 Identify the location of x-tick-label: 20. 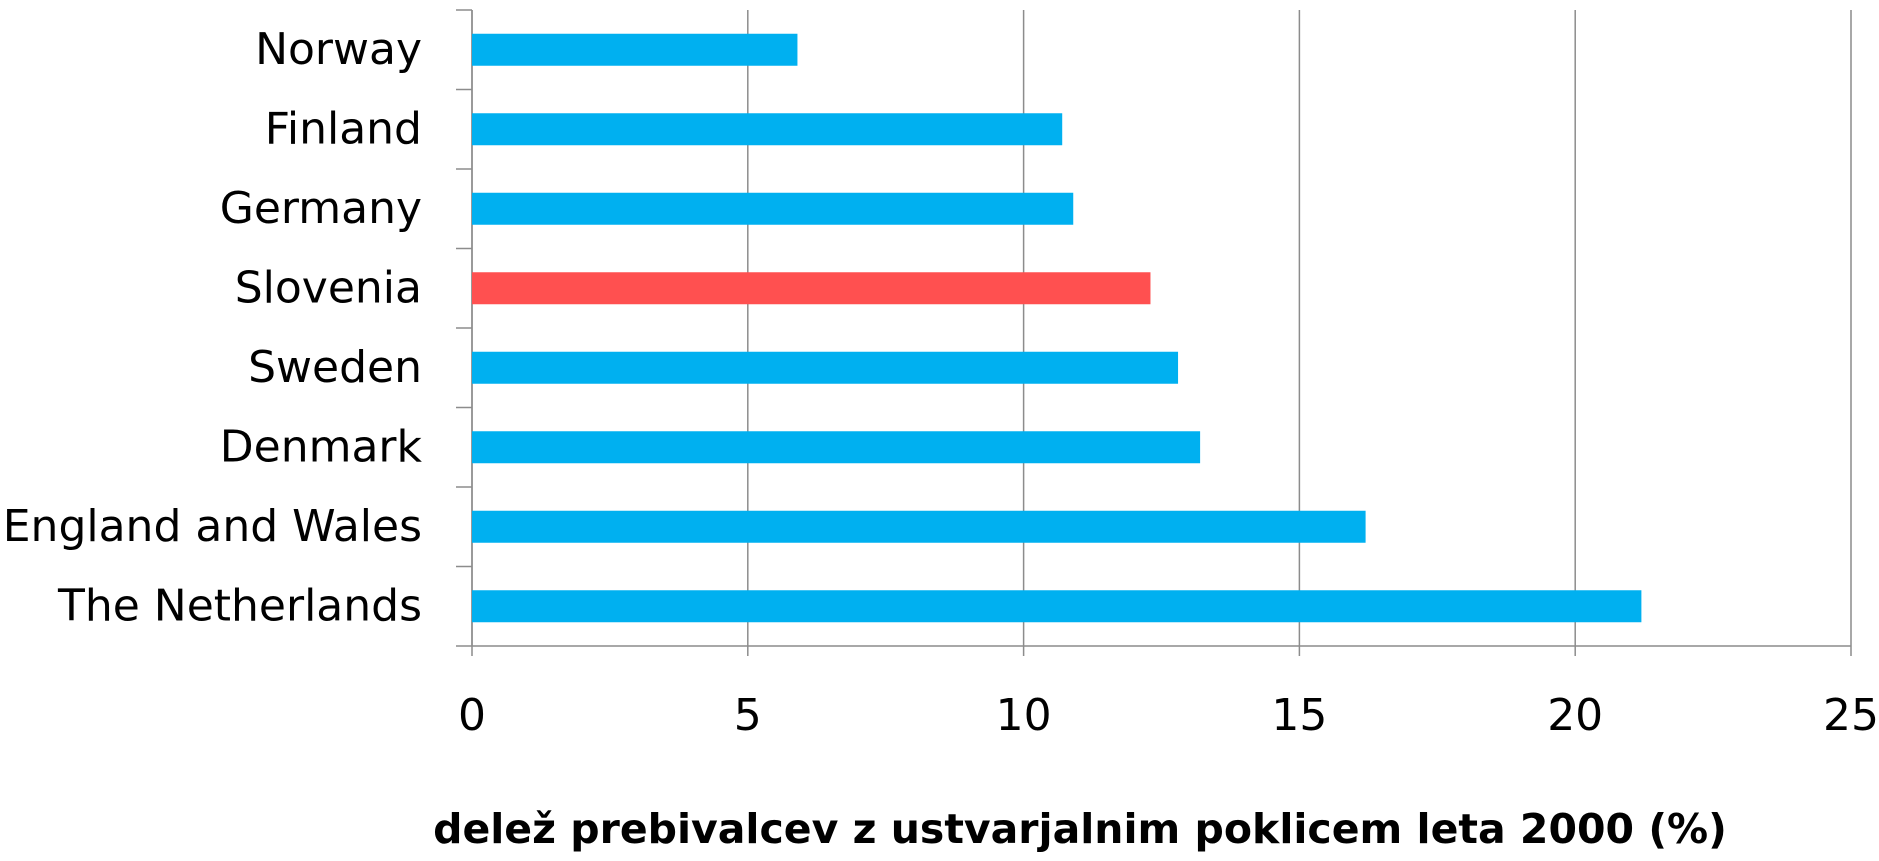
(1575, 715).